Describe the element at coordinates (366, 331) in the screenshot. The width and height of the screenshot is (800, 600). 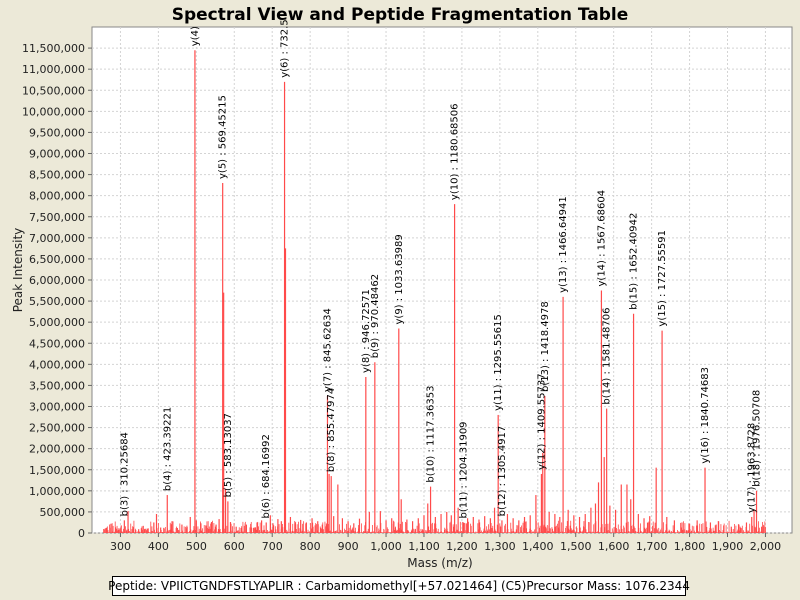
I see `peak-annotation: y(8) : 946.72571` at that location.